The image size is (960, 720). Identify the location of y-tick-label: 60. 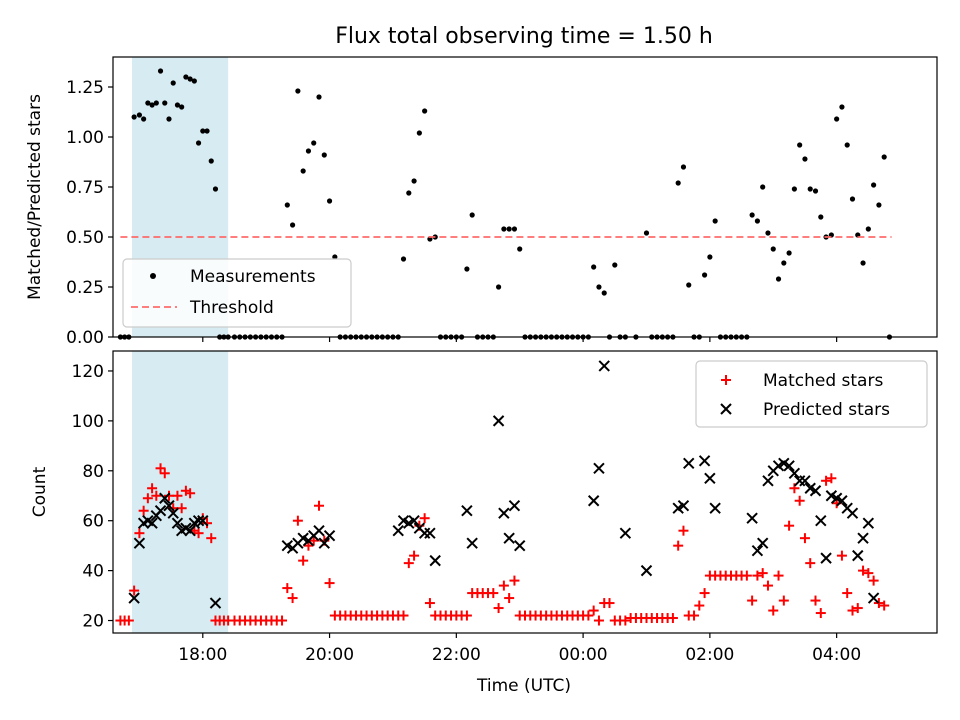
(93, 522).